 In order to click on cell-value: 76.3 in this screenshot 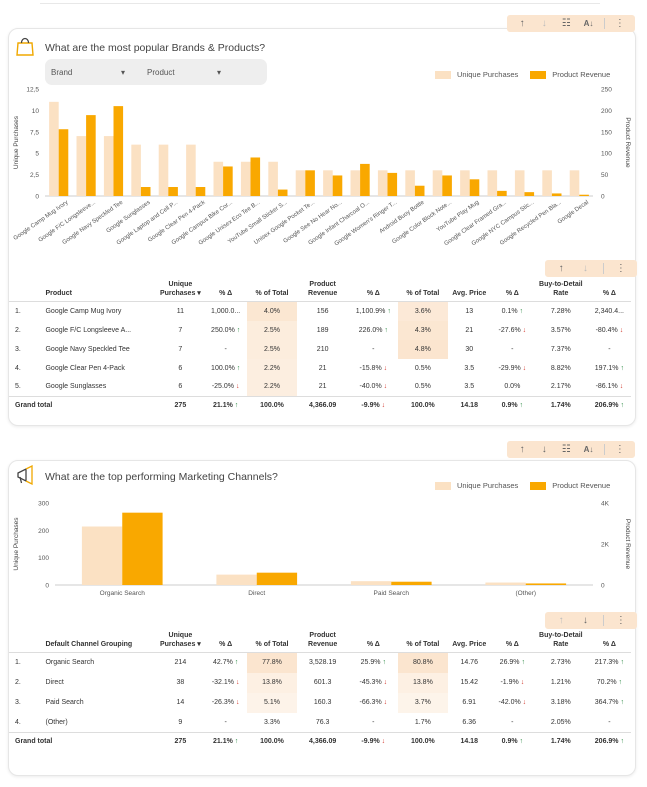, I will do `click(322, 722)`.